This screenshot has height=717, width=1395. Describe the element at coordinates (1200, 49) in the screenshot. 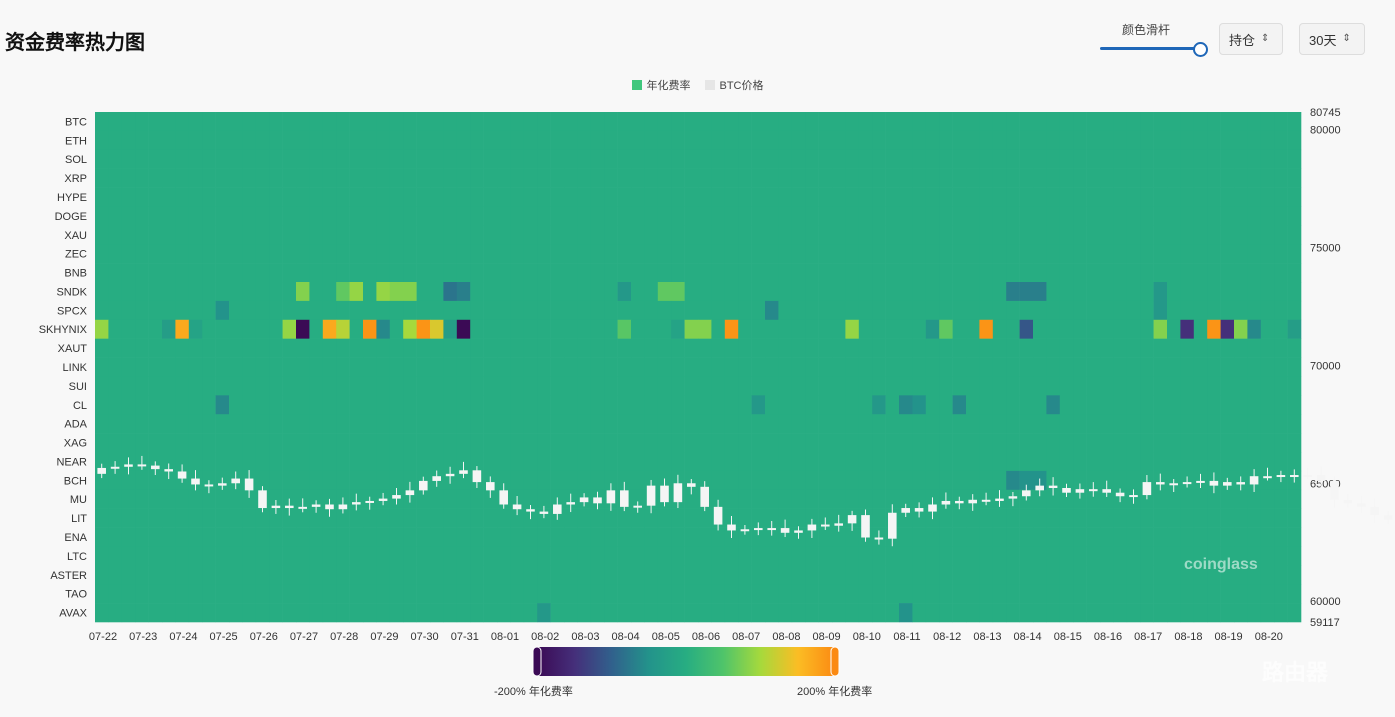

I see `color-slider-knob` at that location.